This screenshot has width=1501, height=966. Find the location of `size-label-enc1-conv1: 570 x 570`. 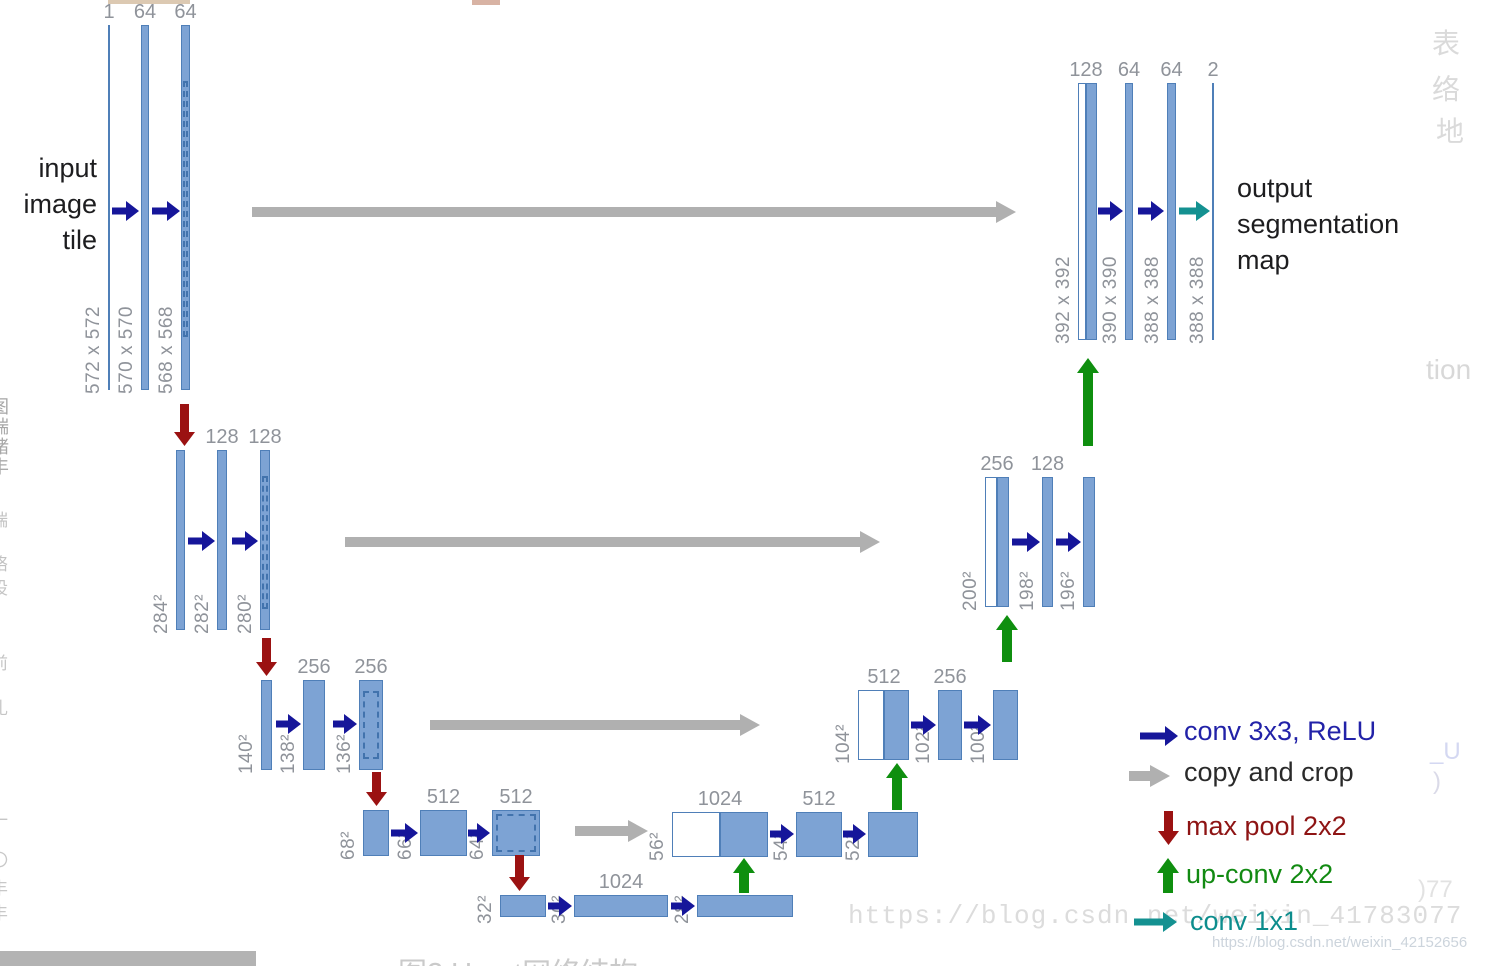

size-label-enc1-conv1: 570 x 570 is located at coordinates (126, 350).